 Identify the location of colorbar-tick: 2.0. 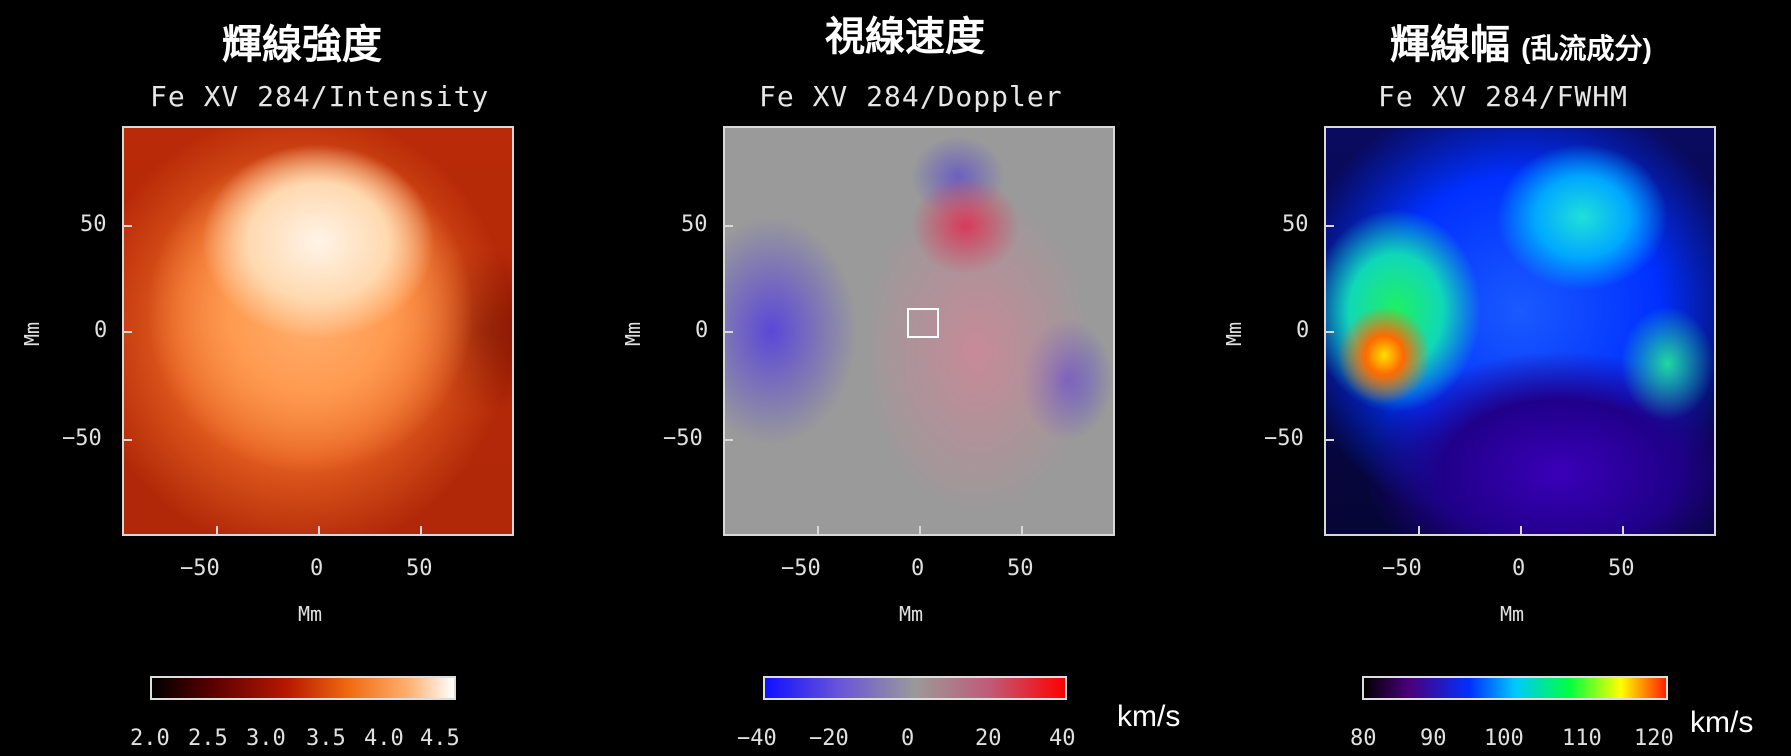
(150, 738).